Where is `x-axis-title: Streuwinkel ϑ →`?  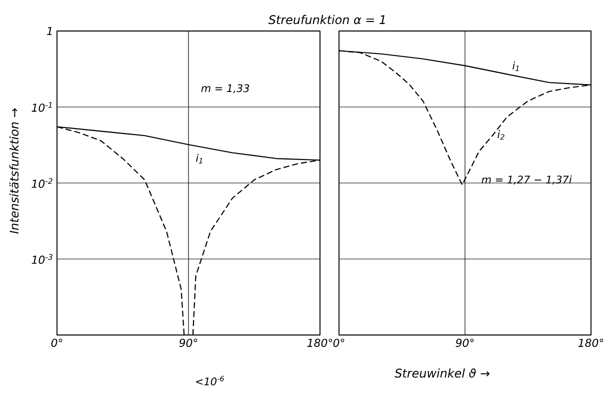 x-axis-title: Streuwinkel ϑ → is located at coordinates (442, 373).